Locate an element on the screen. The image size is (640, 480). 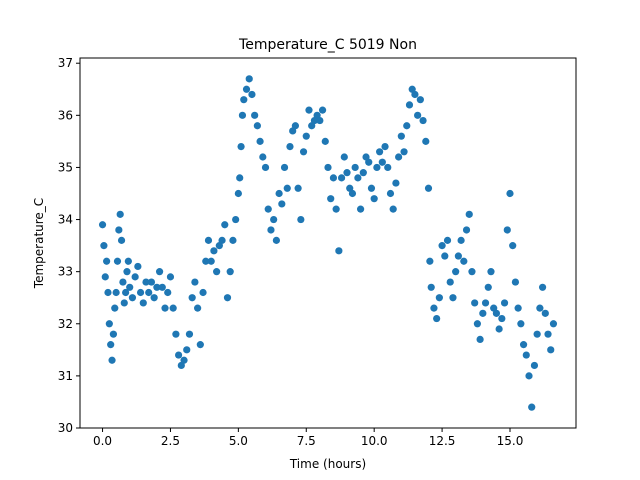
x-tick-label: 10.0 is located at coordinates (374, 441).